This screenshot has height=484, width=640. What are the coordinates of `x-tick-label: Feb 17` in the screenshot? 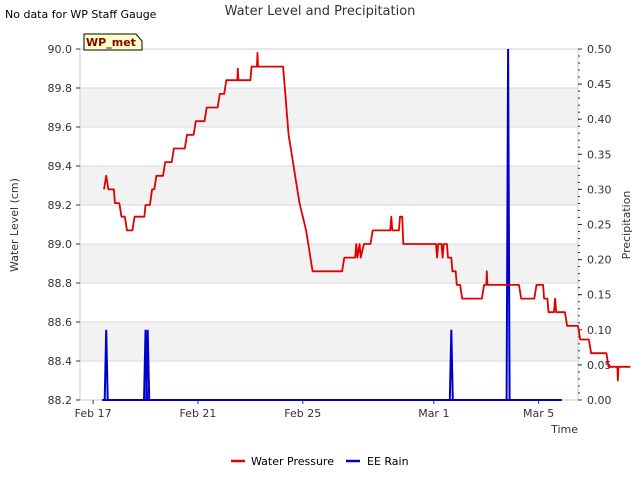 It's located at (93, 413).